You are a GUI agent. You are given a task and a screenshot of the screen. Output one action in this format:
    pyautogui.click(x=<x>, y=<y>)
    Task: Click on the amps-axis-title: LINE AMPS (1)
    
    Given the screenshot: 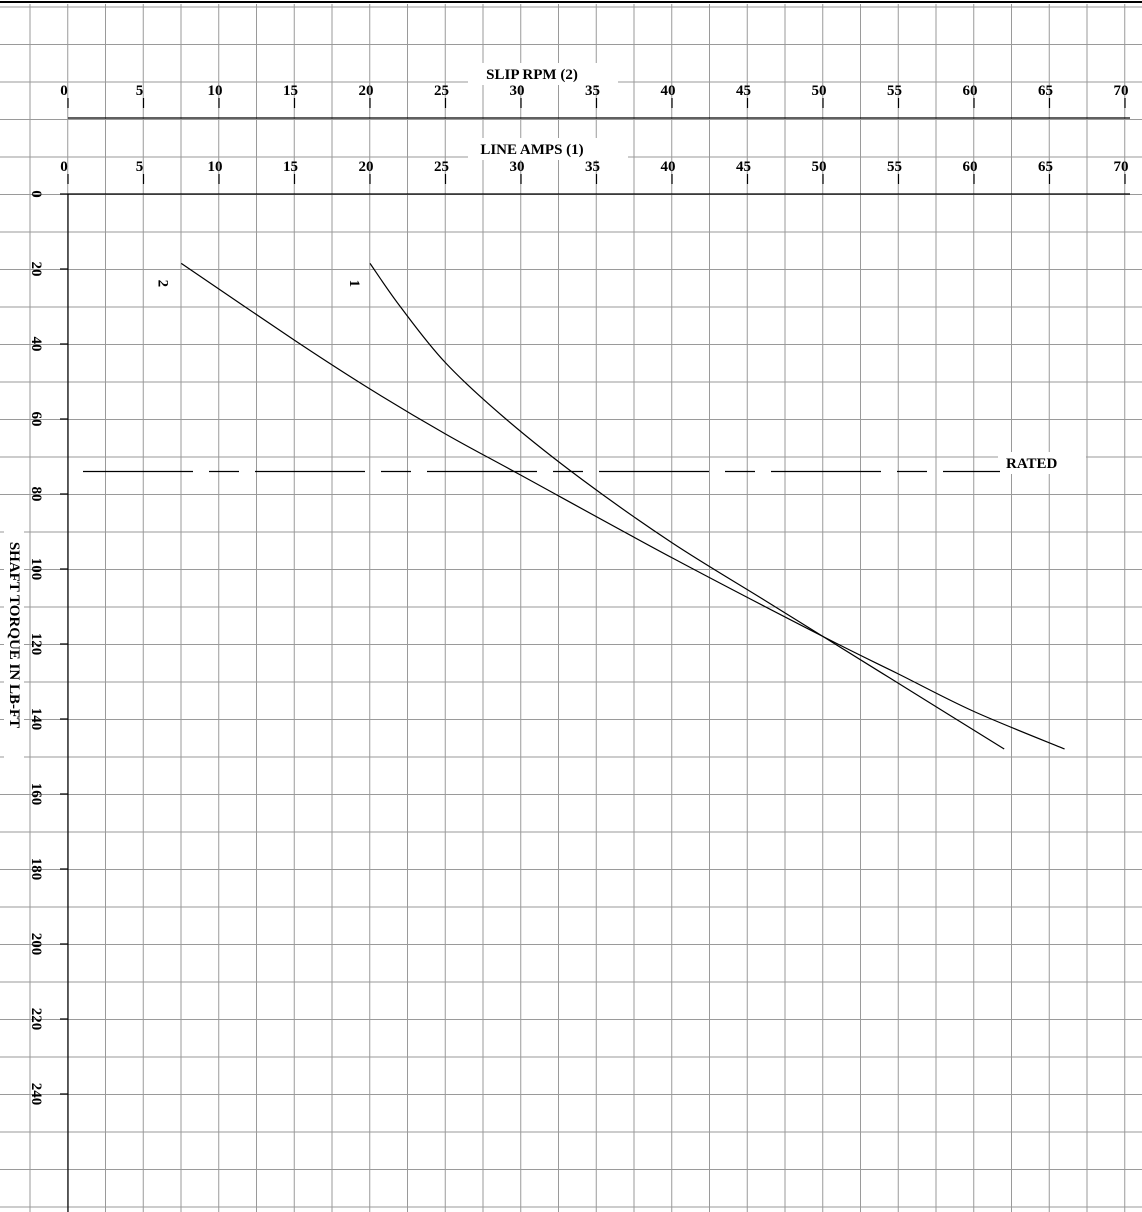 What is the action you would take?
    pyautogui.click(x=531, y=150)
    